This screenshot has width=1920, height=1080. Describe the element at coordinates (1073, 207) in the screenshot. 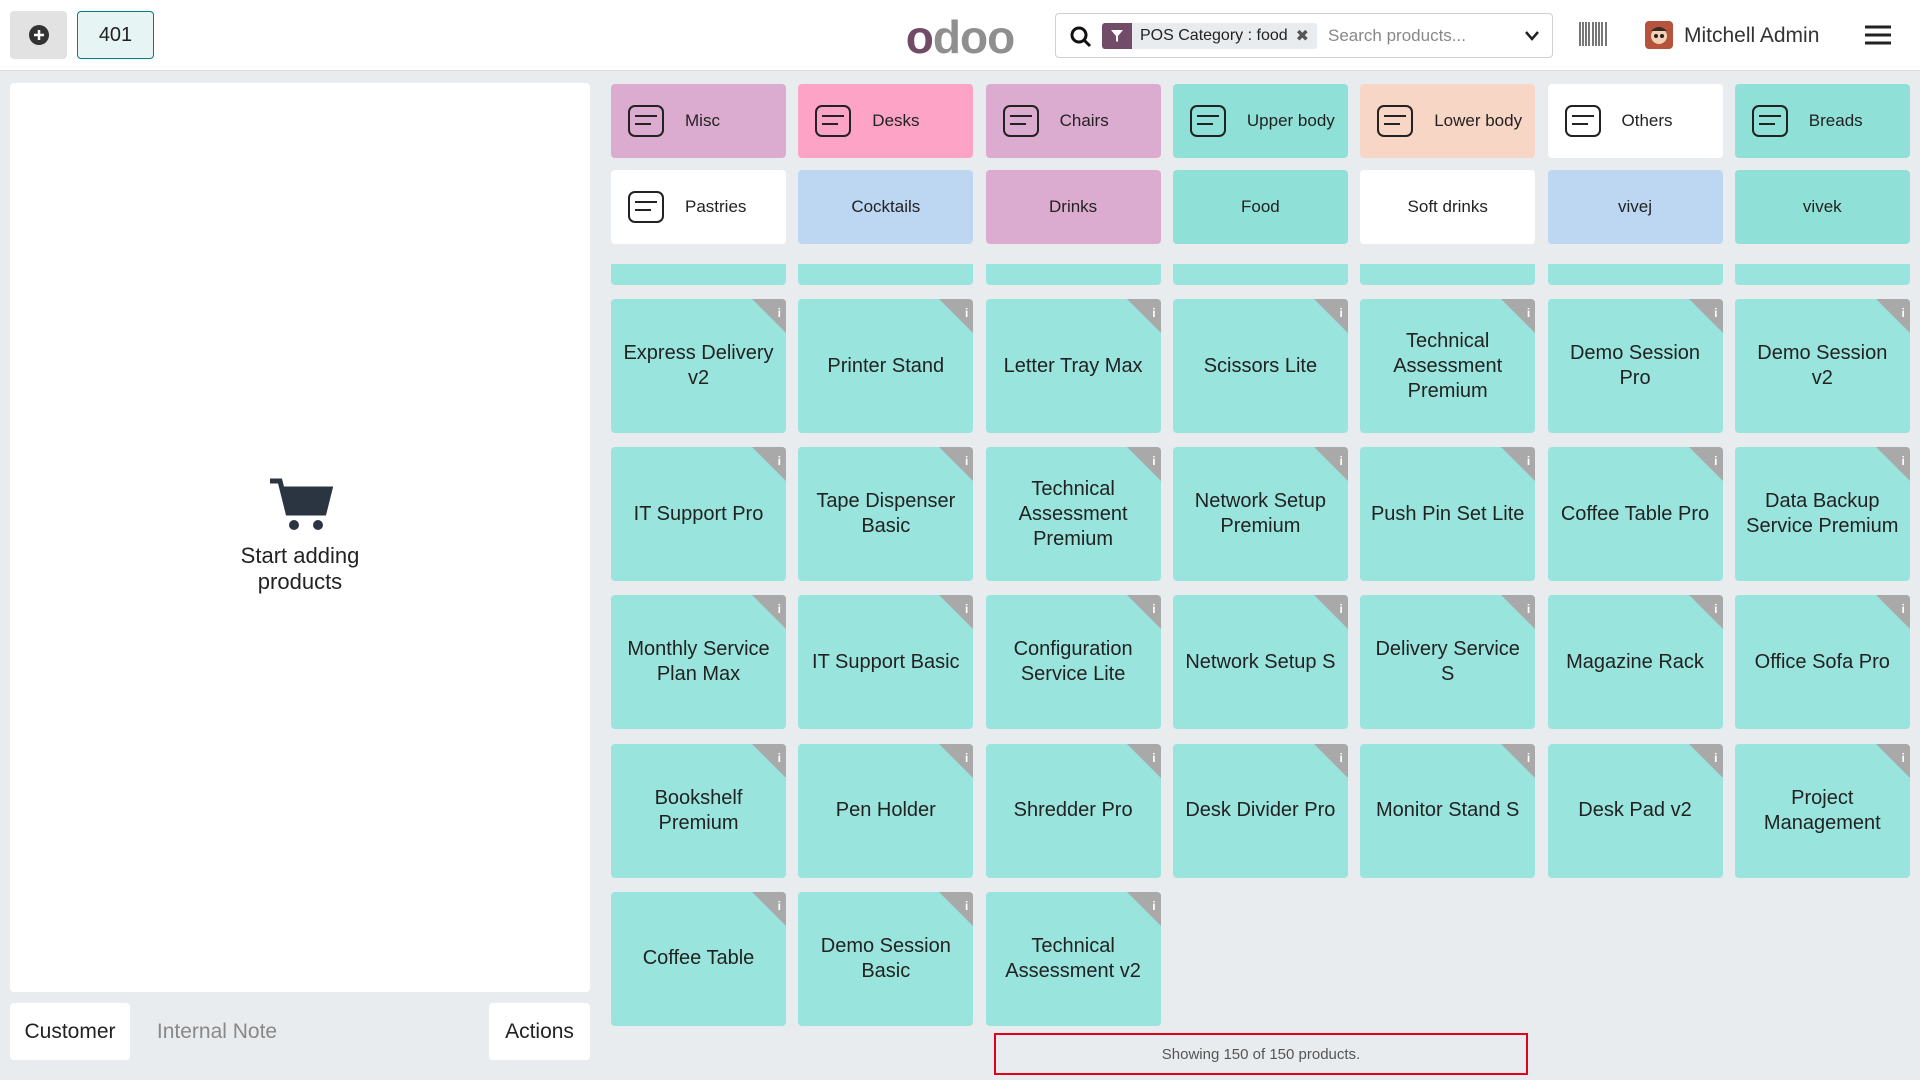

I see `category-tile: Drinks` at that location.